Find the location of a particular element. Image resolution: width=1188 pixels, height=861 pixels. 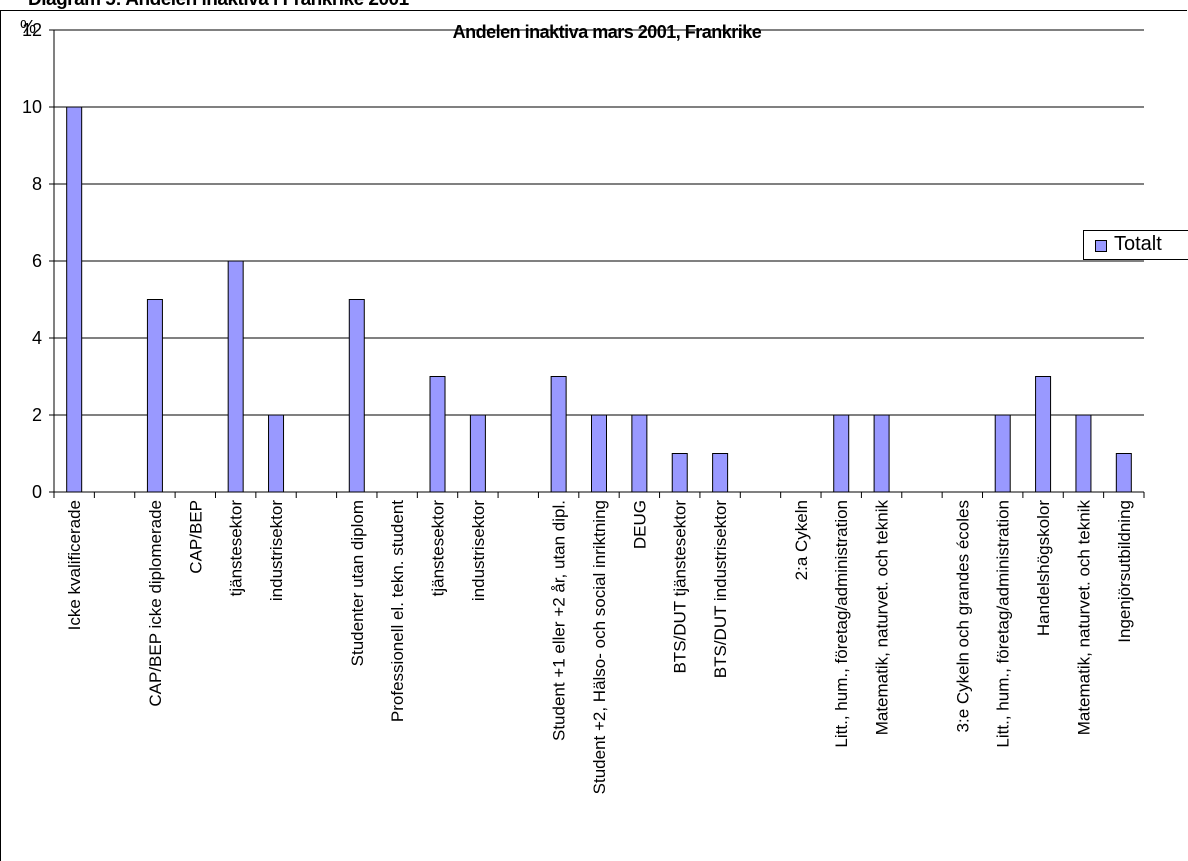

x-tick-label: Handelshögskolor is located at coordinates (1043, 568).